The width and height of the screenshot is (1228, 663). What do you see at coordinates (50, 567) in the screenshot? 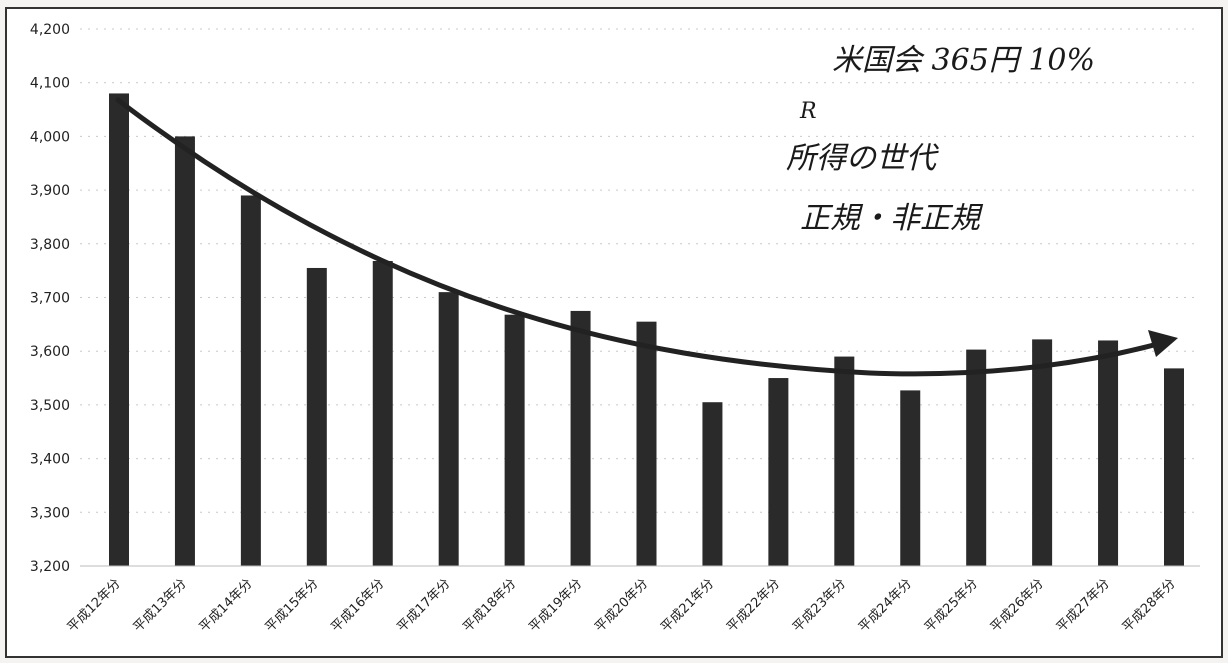
I see `y-tick-label: 3,200` at bounding box center [50, 567].